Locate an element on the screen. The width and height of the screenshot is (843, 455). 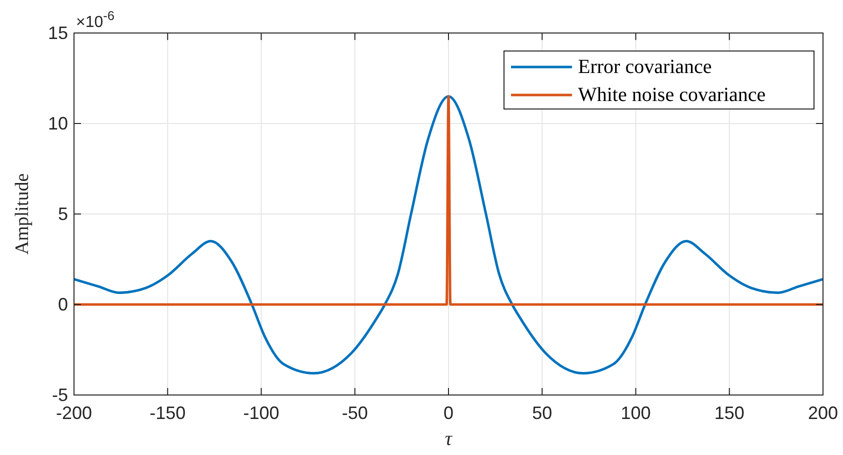
x-tick-label: 100 is located at coordinates (635, 413).